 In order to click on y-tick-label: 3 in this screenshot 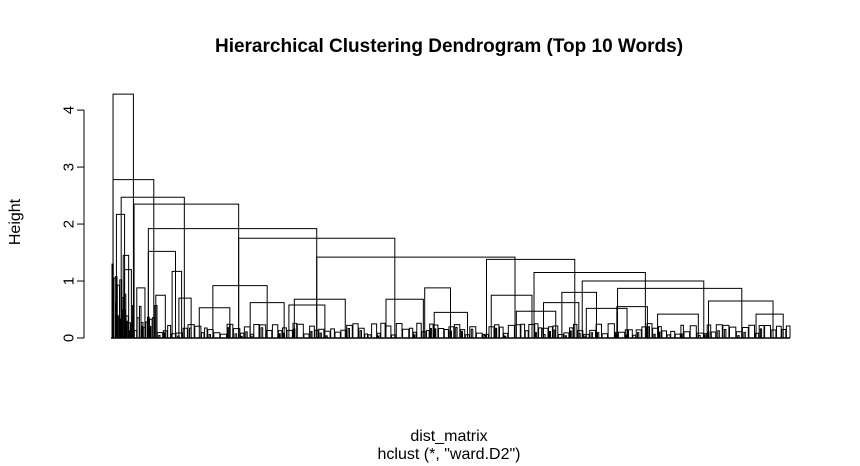, I will do `click(68, 167)`.